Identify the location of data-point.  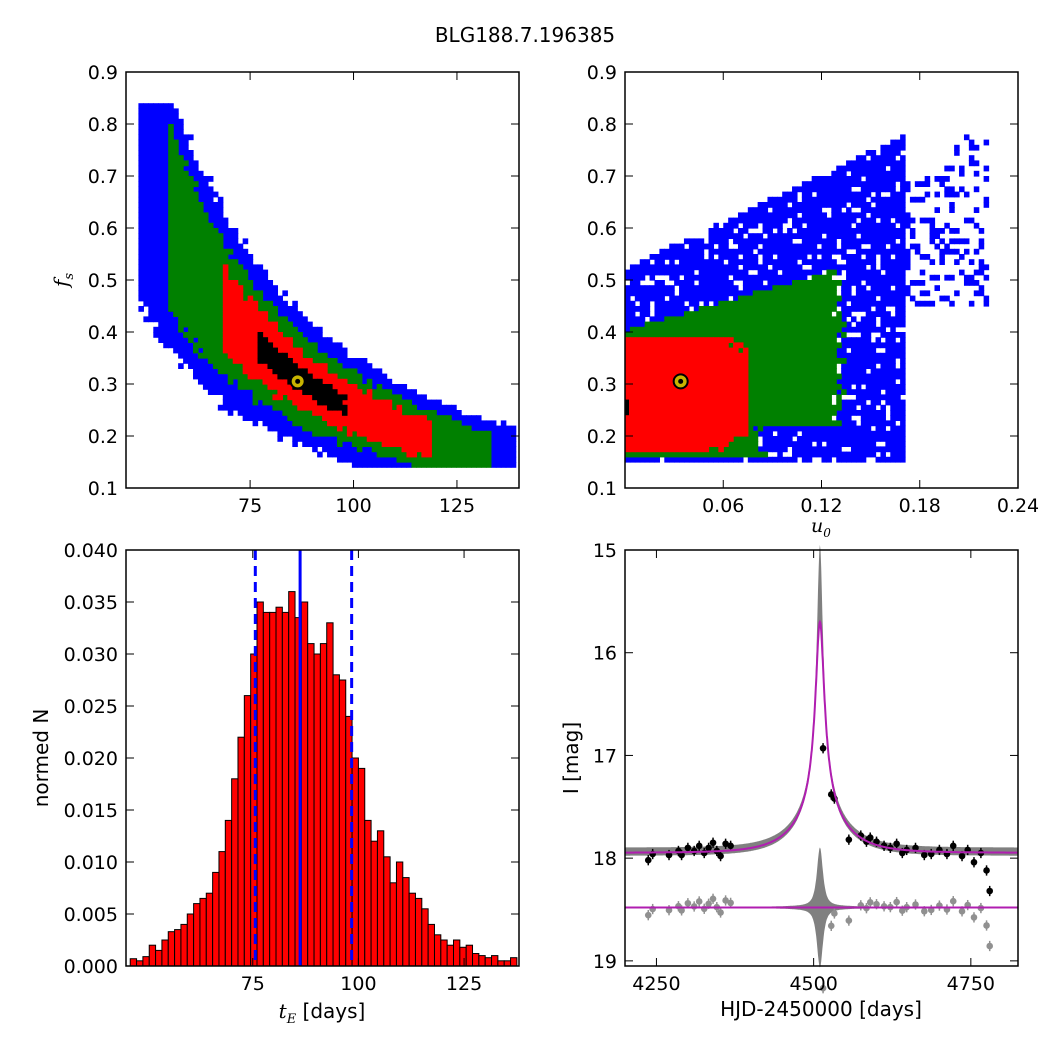
(699, 846).